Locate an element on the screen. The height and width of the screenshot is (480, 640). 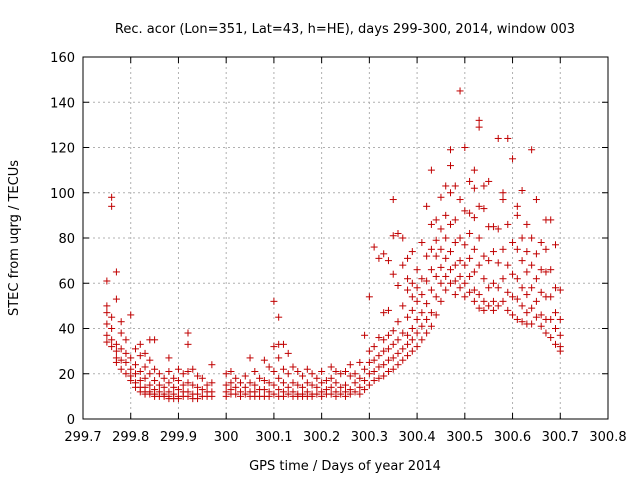
y-axis-label: STEC from uqrg / TECUs is located at coordinates (14, 238).